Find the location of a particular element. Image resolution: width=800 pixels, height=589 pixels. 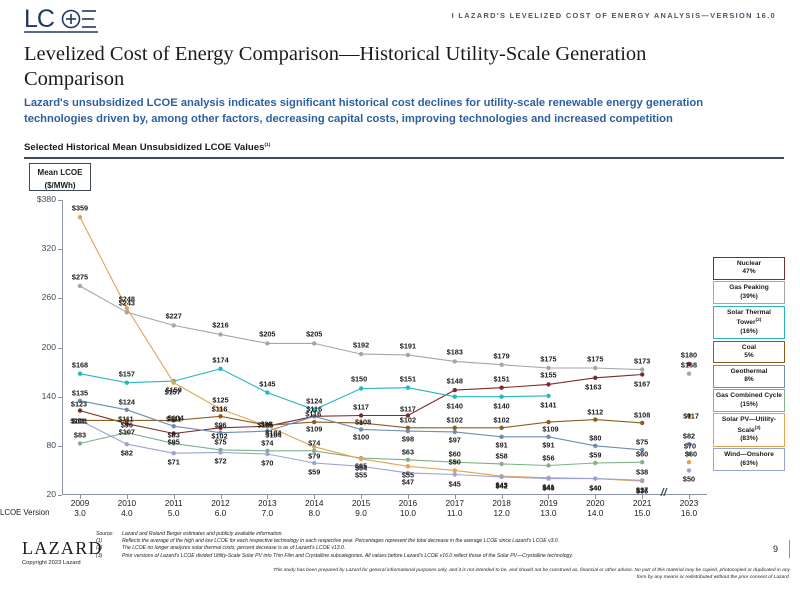

legend-item-nuclear: Nuclear 47% is located at coordinates (749, 268).